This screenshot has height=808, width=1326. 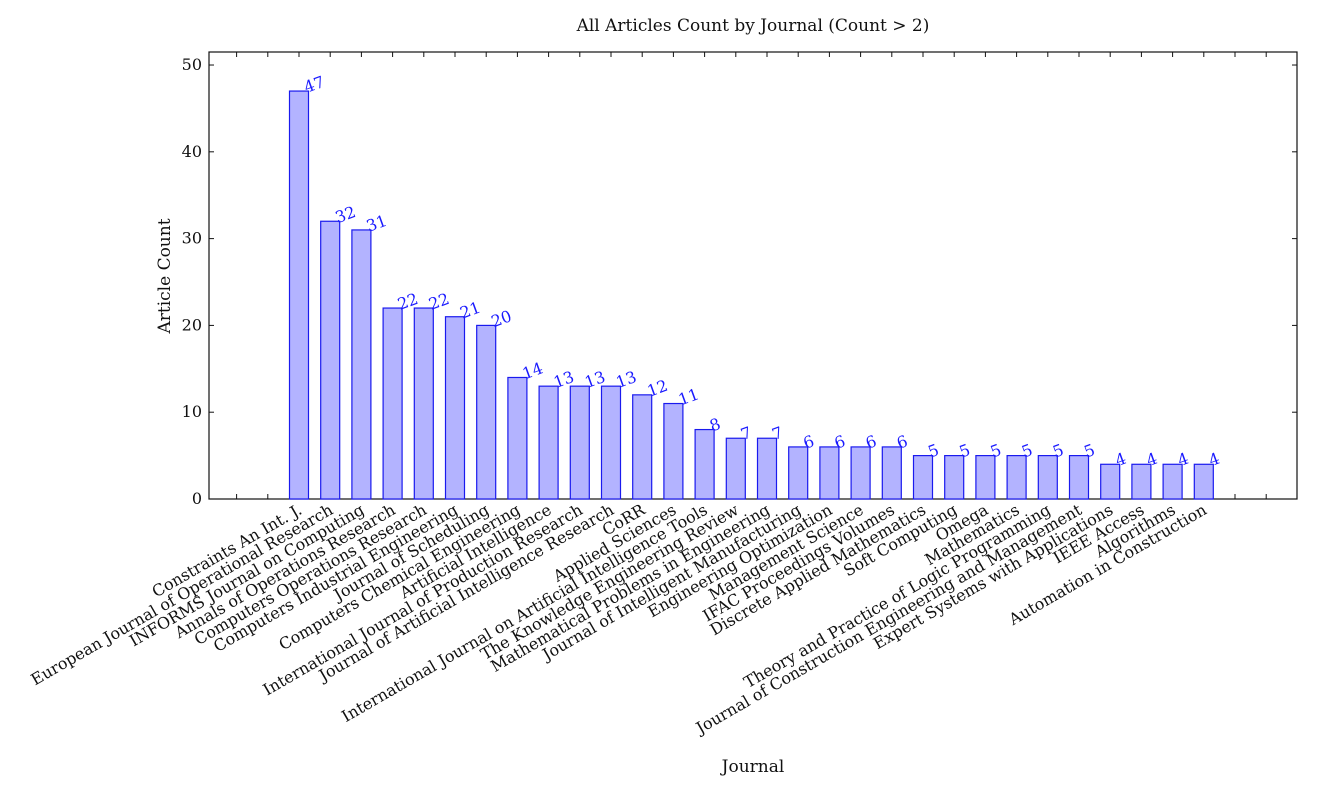 What do you see at coordinates (752, 767) in the screenshot?
I see `x-axis-label: Journal` at bounding box center [752, 767].